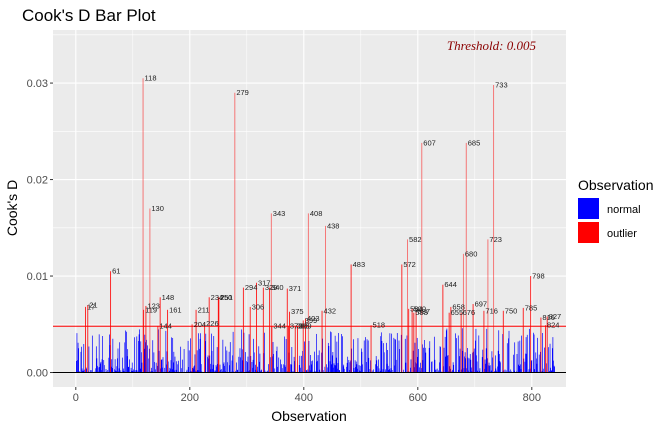  I want to click on x-tick-label: 200, so click(190, 398).